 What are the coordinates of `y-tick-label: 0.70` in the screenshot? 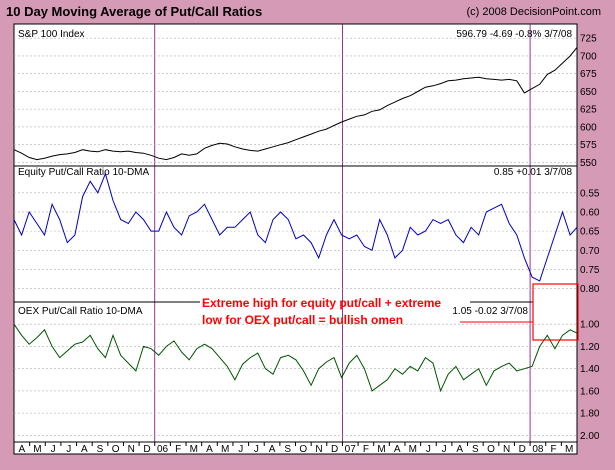 It's located at (590, 251).